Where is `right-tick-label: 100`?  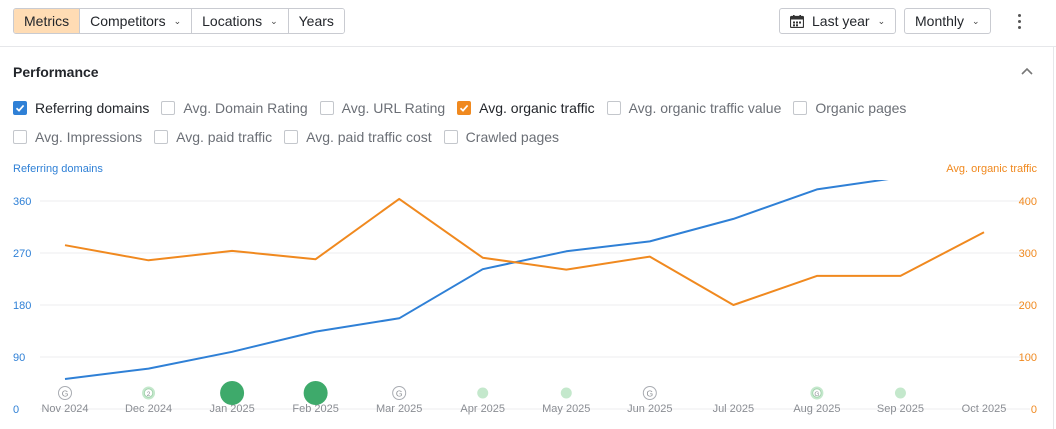
right-tick-label: 100 is located at coordinates (1028, 358).